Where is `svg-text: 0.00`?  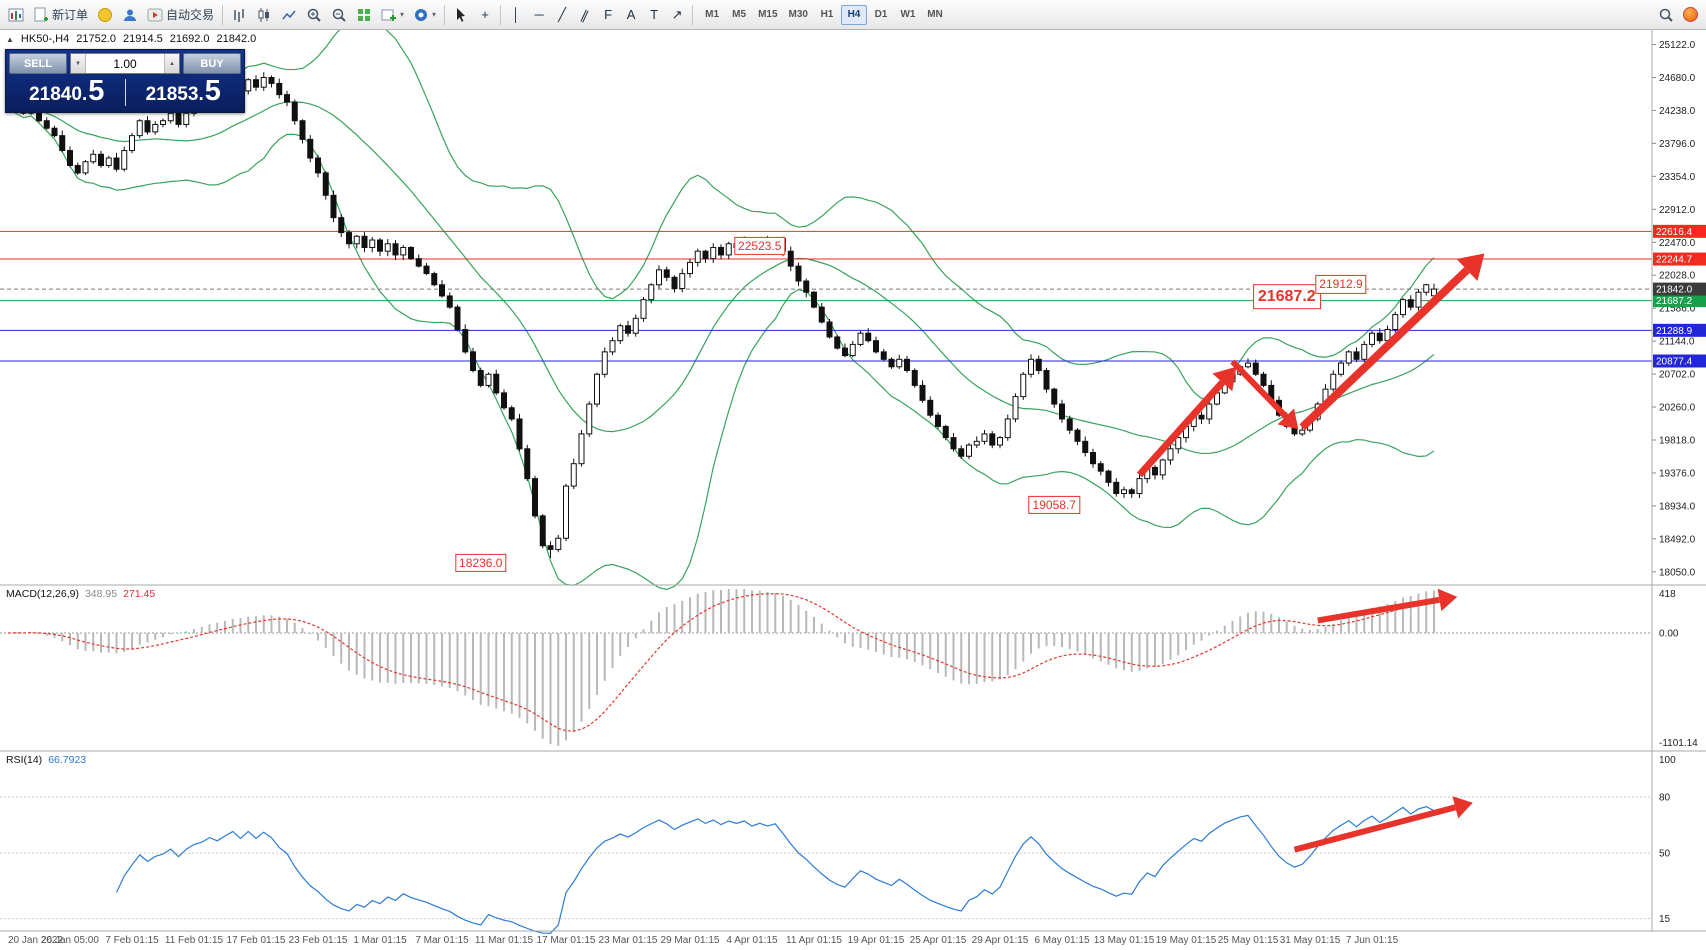
svg-text: 0.00 is located at coordinates (1669, 634).